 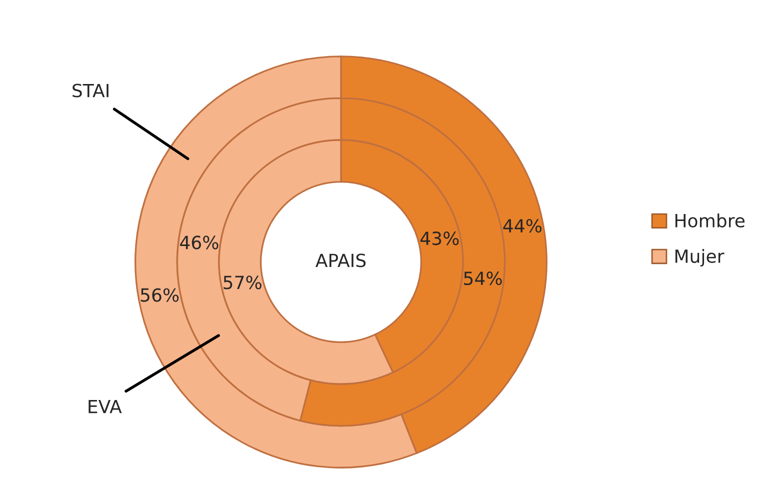 I want to click on slice-label: APAIS, so click(x=341, y=261).